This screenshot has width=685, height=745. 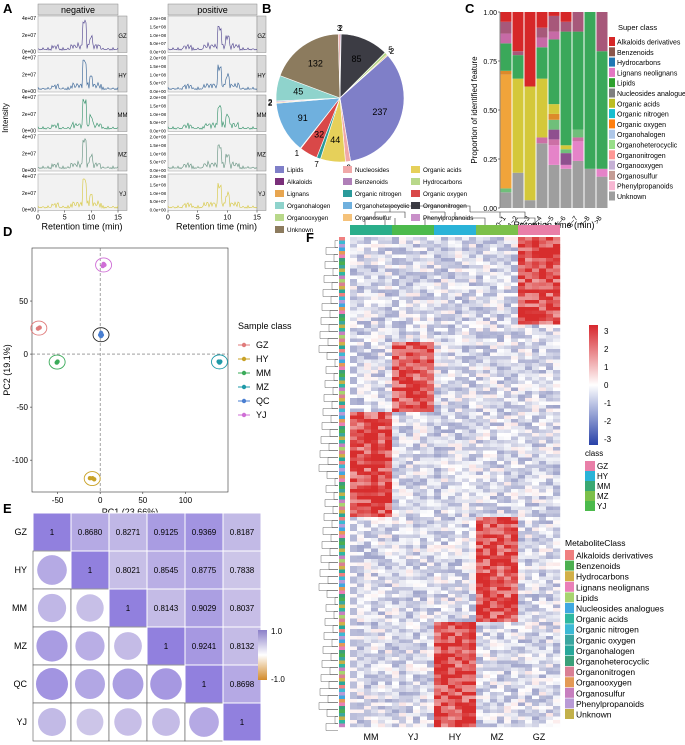 I want to click on metabolite-legend-label: Organosulfur, so click(x=600, y=693).